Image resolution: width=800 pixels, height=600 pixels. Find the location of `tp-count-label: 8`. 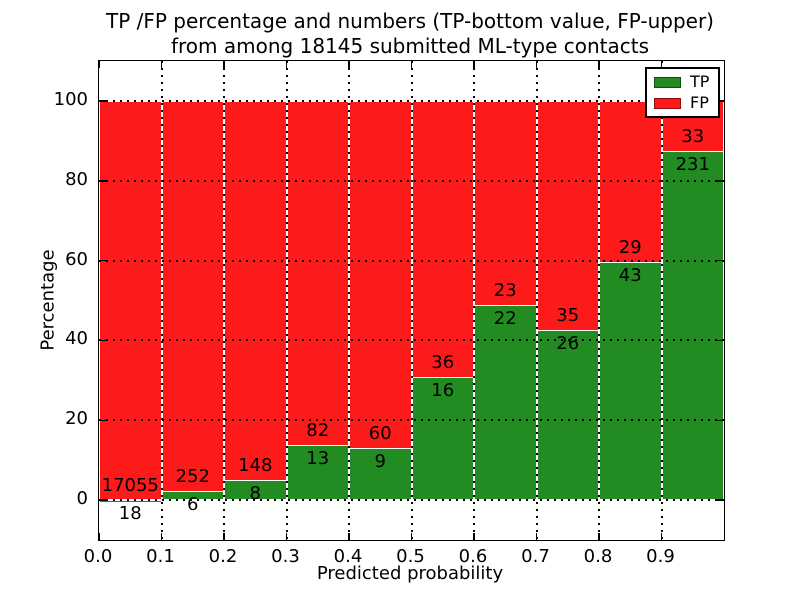

tp-count-label: 8 is located at coordinates (255, 493).